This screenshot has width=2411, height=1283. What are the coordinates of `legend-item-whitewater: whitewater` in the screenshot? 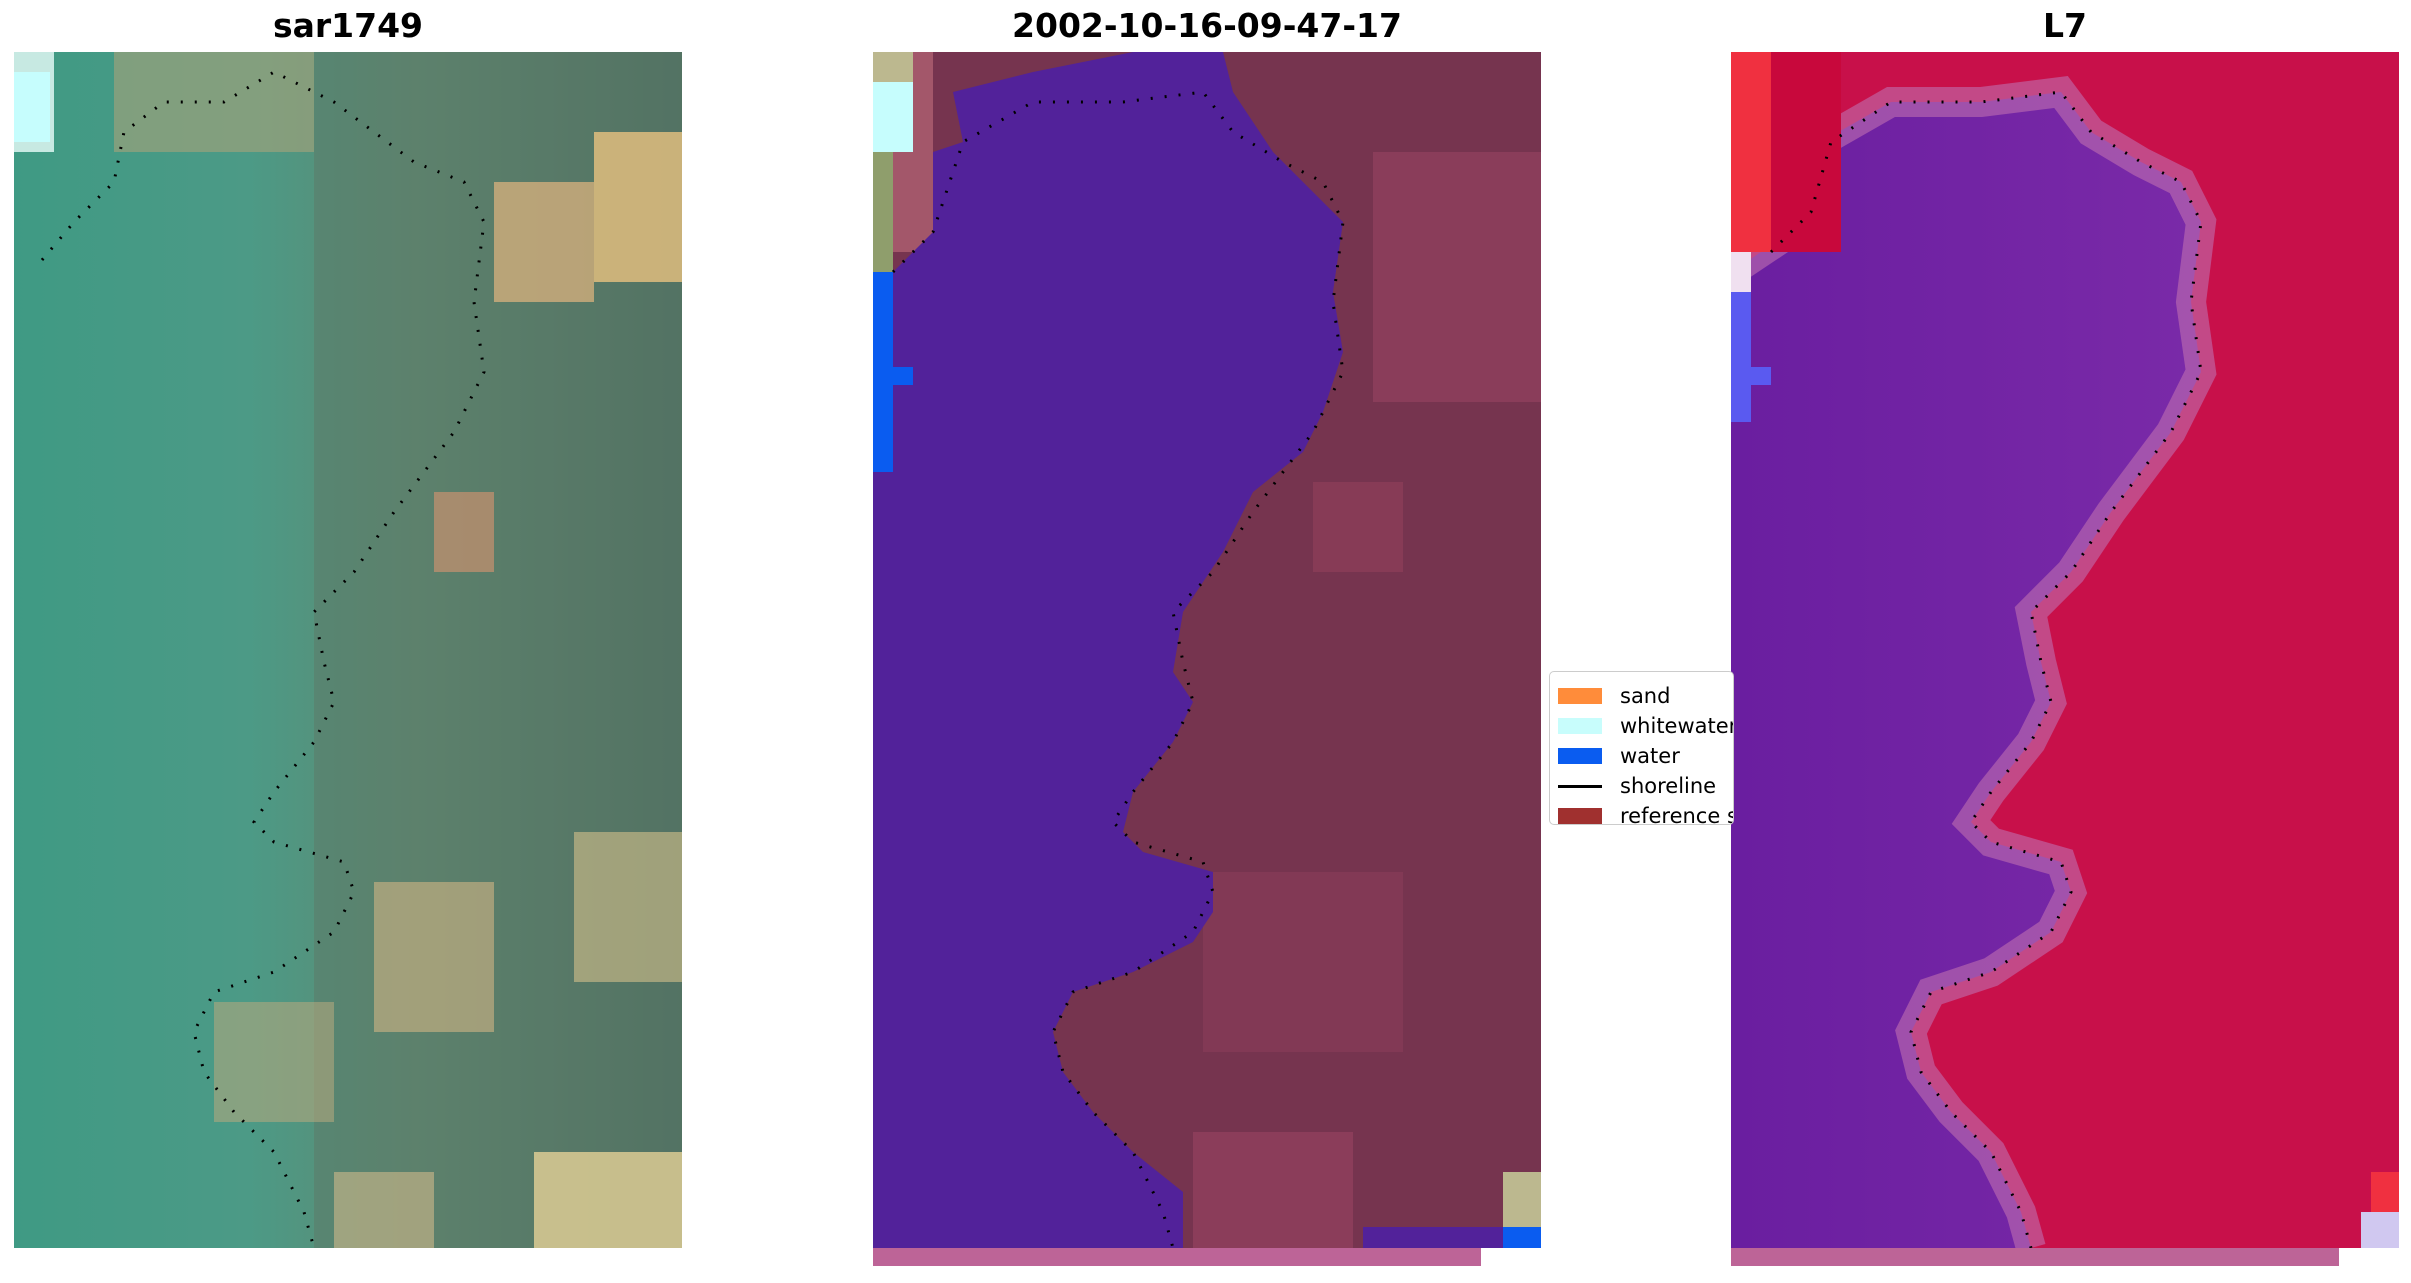 It's located at (1646, 726).